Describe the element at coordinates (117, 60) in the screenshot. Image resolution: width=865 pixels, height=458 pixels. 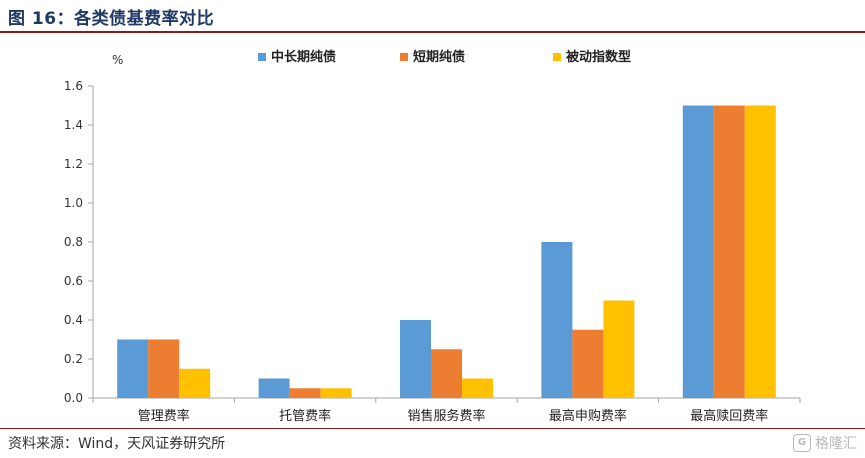
I see `y-axis-unit-label: %` at that location.